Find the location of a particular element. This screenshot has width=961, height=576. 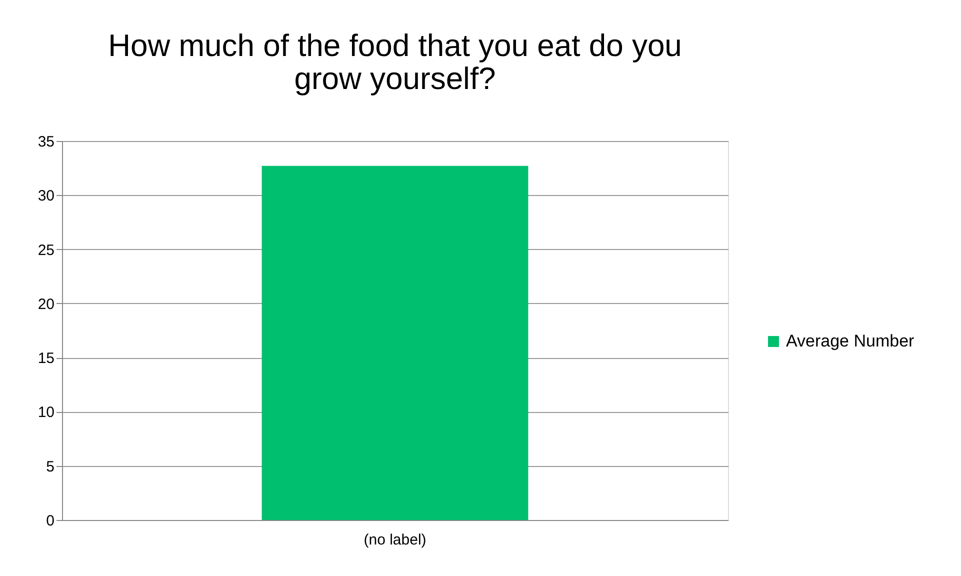

y-tick-label: 15 is located at coordinates (46, 359).